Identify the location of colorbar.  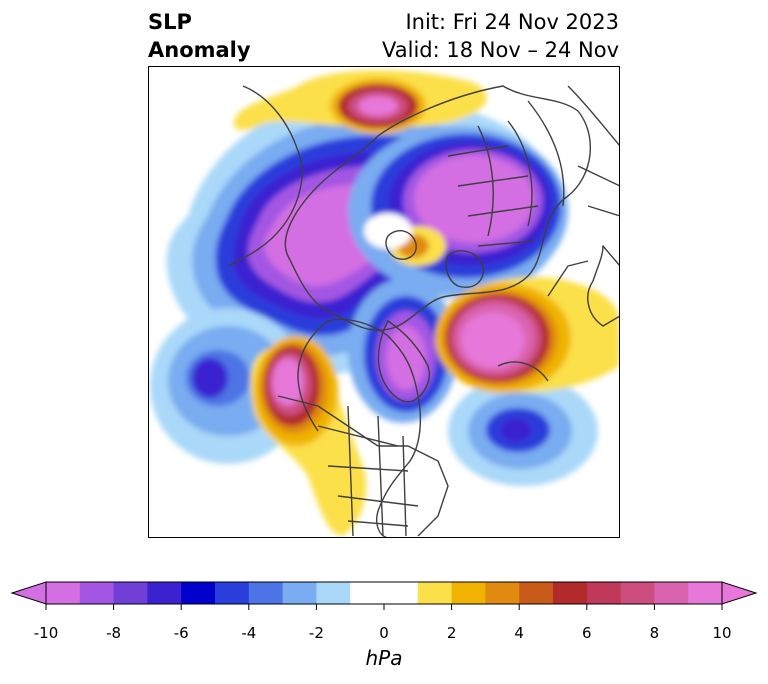
(384, 630).